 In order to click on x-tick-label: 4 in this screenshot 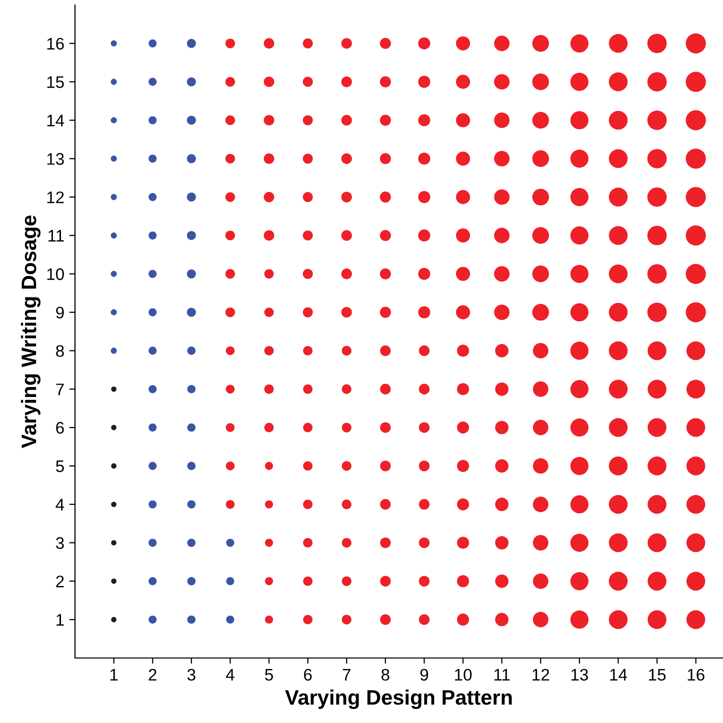, I will do `click(230, 674)`.